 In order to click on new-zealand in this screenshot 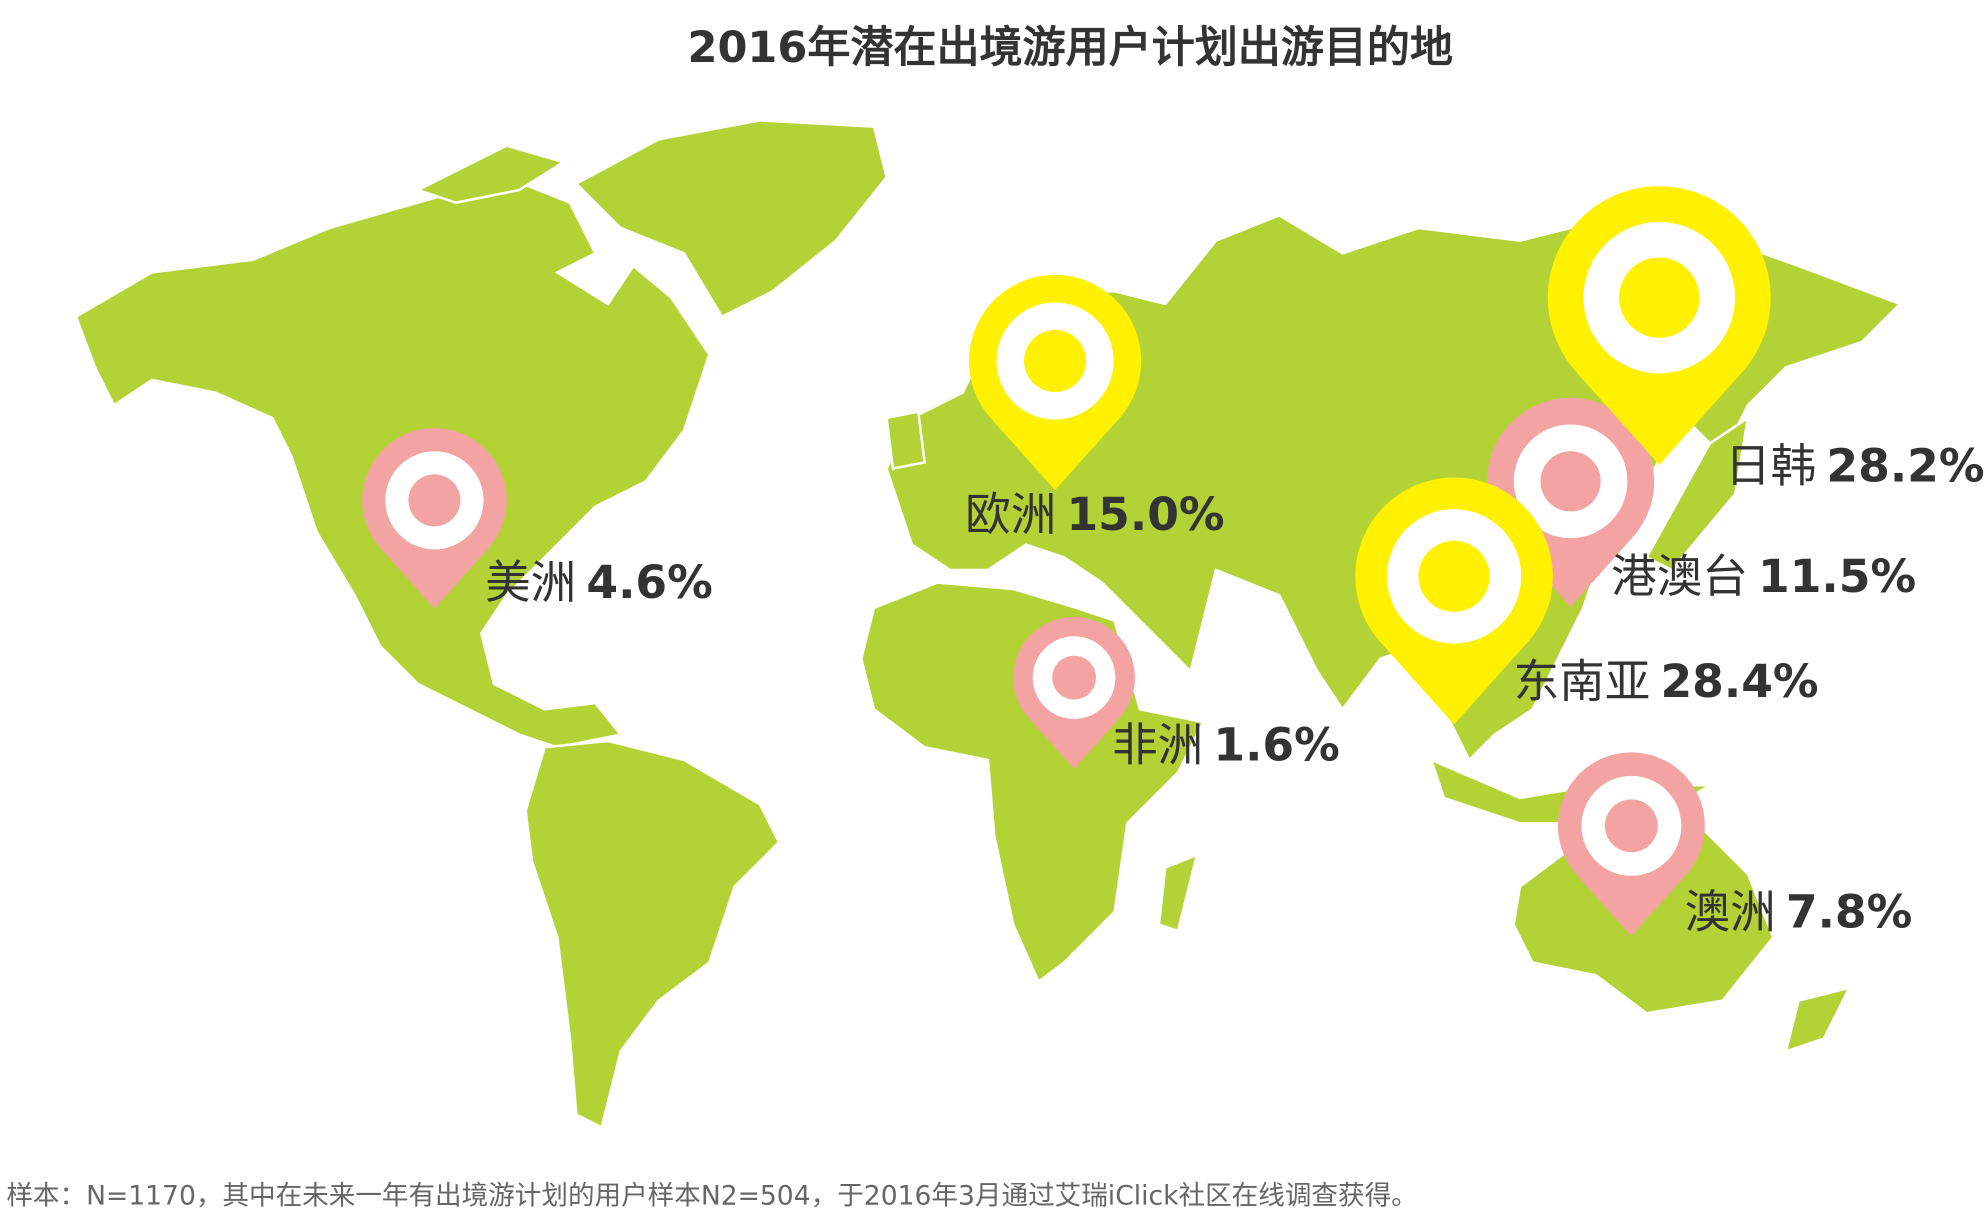, I will do `click(1818, 1020)`.